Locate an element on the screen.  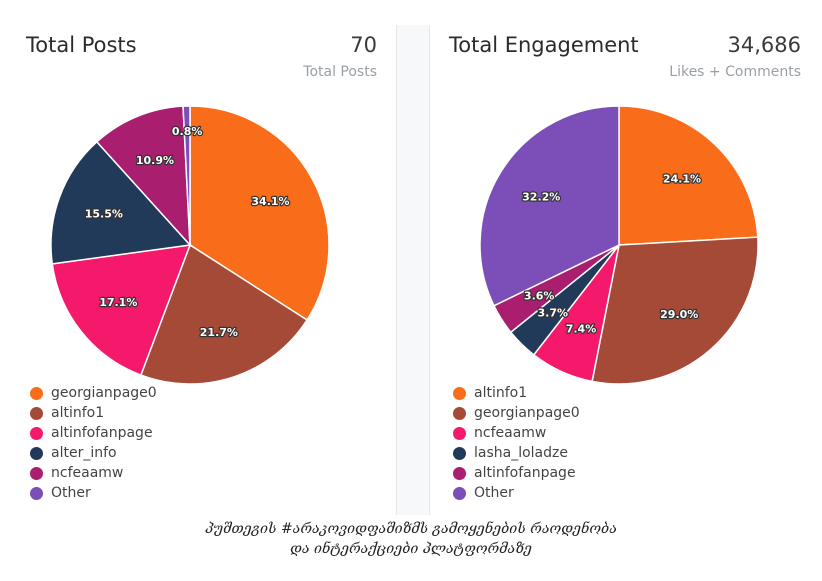
data-label-ncfeaamw: 7.4% is located at coordinates (581, 328).